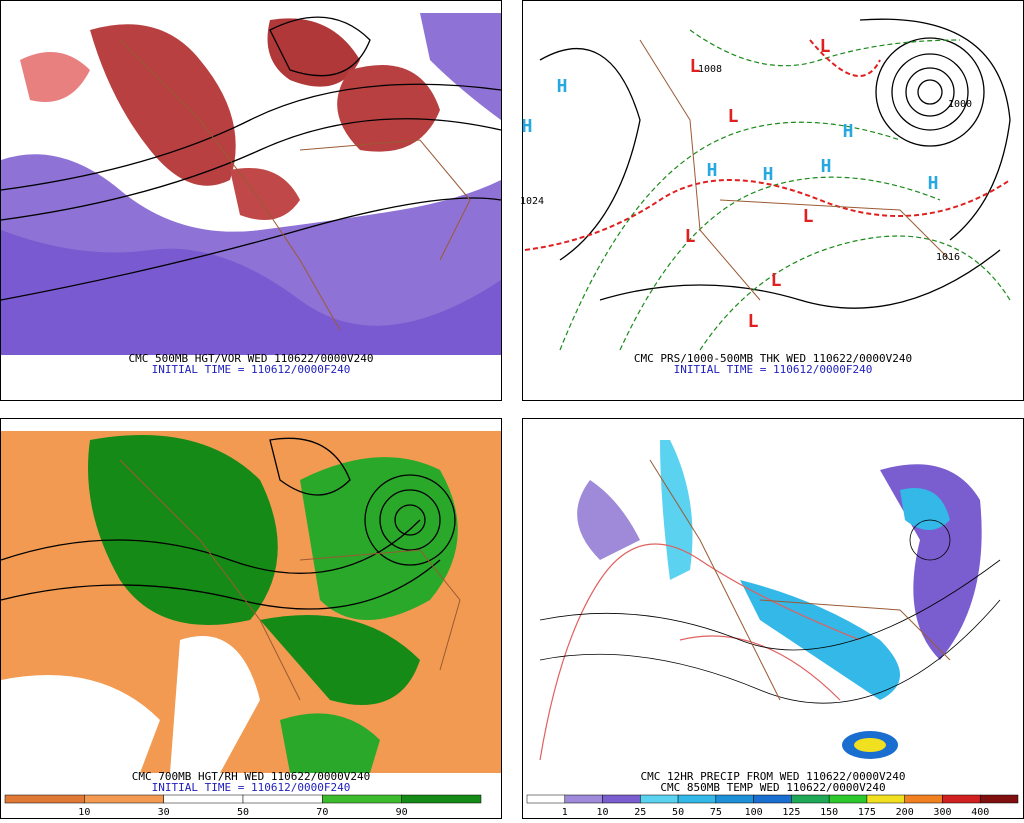  I want to click on caption-line: CMC 850MB TEMP WED 110622/0000V240, so click(772, 787).